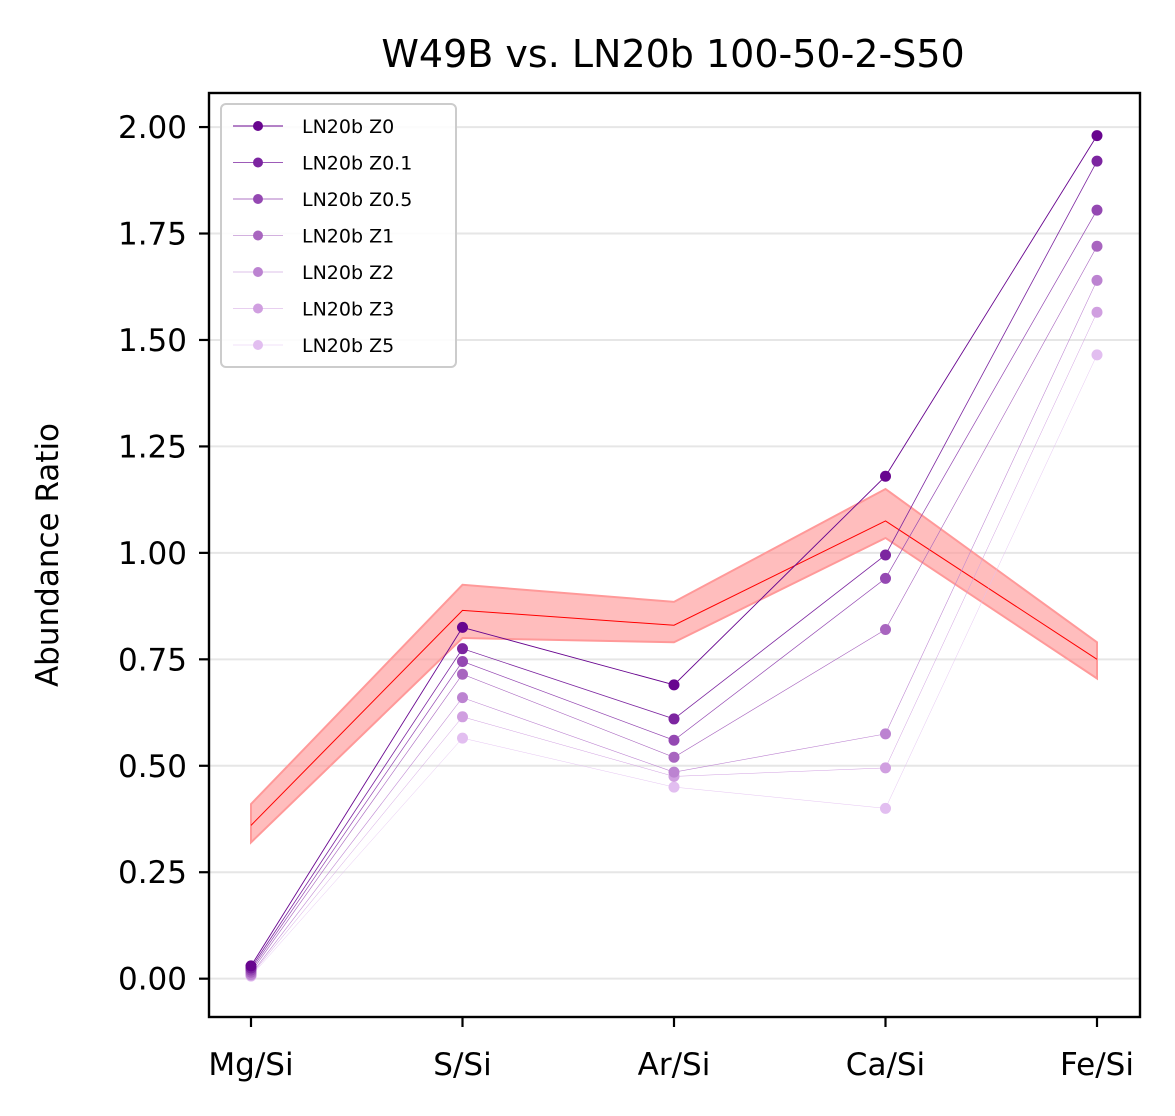 This screenshot has width=1175, height=1116. Describe the element at coordinates (152, 873) in the screenshot. I see `y-tick-label: 0.25` at that location.